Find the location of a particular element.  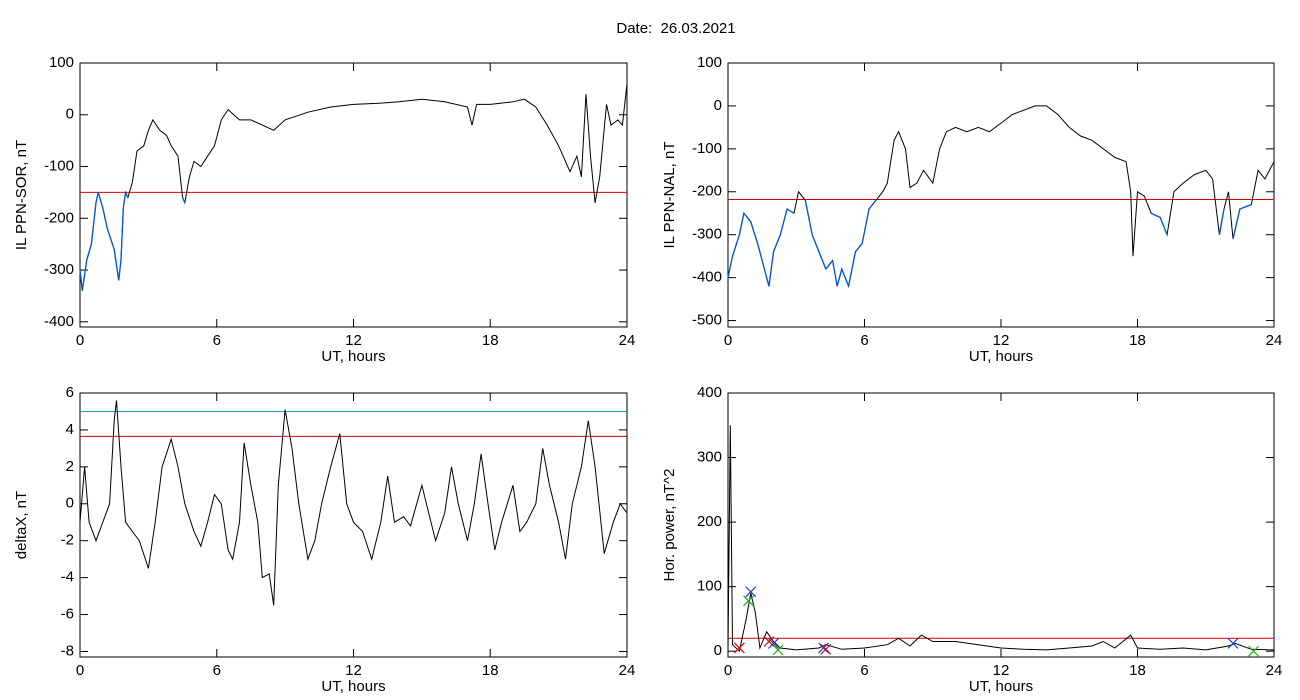

y-tick-label: -8 is located at coordinates (67, 650).